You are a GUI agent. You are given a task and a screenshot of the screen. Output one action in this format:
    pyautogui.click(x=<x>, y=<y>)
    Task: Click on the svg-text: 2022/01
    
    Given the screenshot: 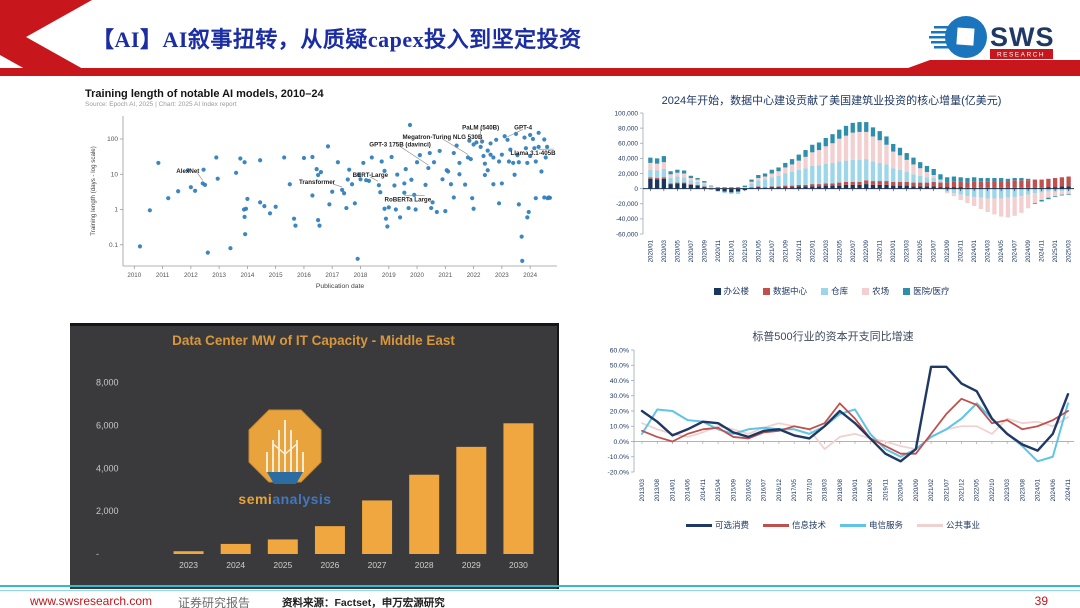 What is the action you would take?
    pyautogui.click(x=812, y=250)
    